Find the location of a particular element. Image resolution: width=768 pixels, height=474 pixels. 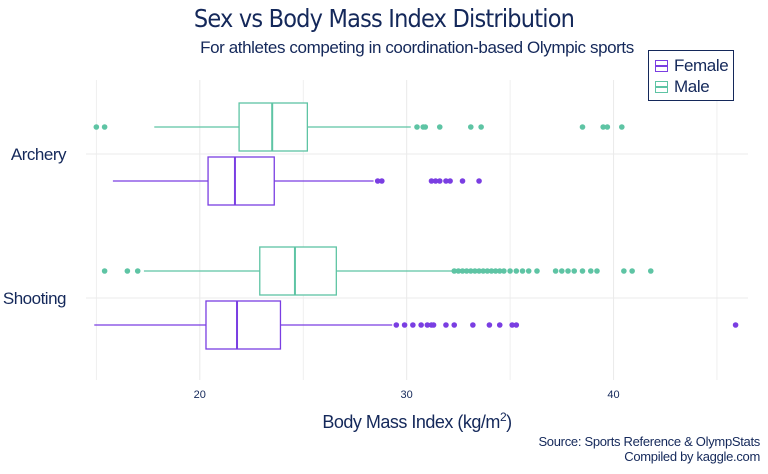

legend-item-female: Female is located at coordinates (692, 66).